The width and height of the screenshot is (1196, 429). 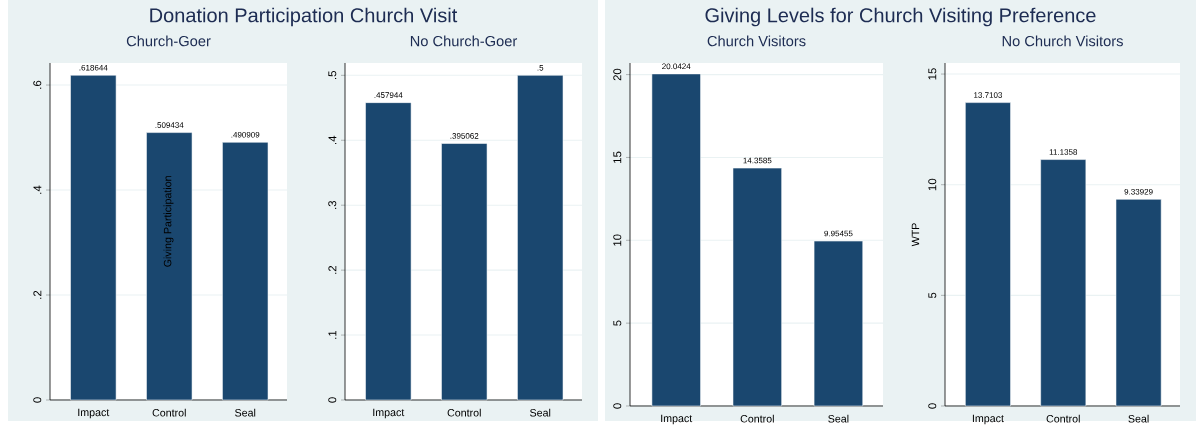 I want to click on chart-title: No Church-Goer, so click(x=464, y=41).